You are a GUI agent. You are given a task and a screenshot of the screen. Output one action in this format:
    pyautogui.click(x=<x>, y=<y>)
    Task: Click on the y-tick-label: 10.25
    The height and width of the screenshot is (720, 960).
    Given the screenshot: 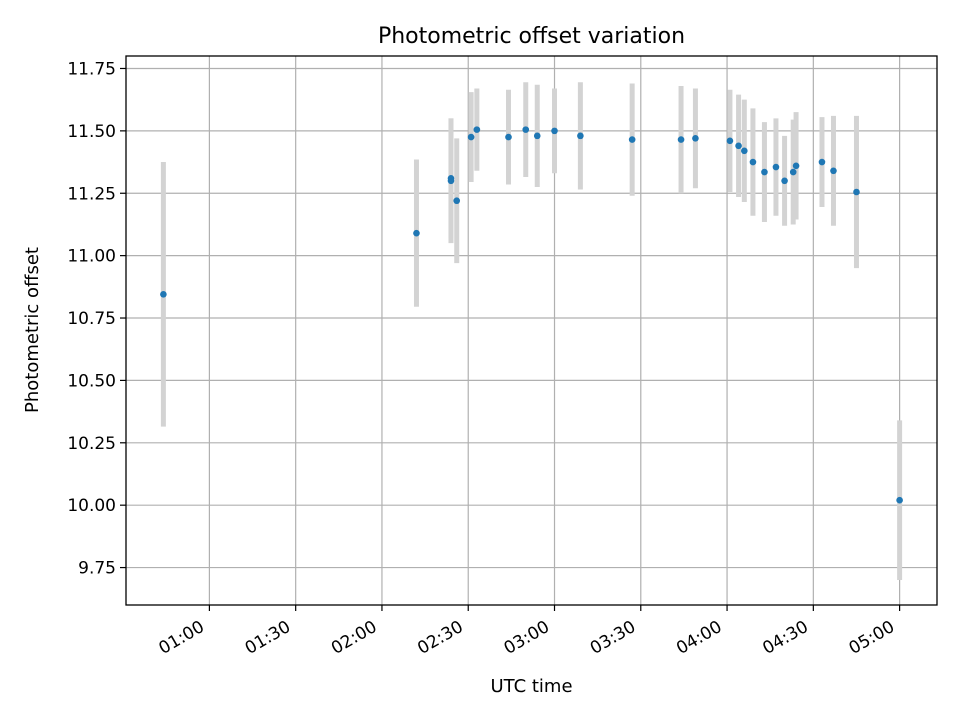 What is the action you would take?
    pyautogui.click(x=91, y=444)
    